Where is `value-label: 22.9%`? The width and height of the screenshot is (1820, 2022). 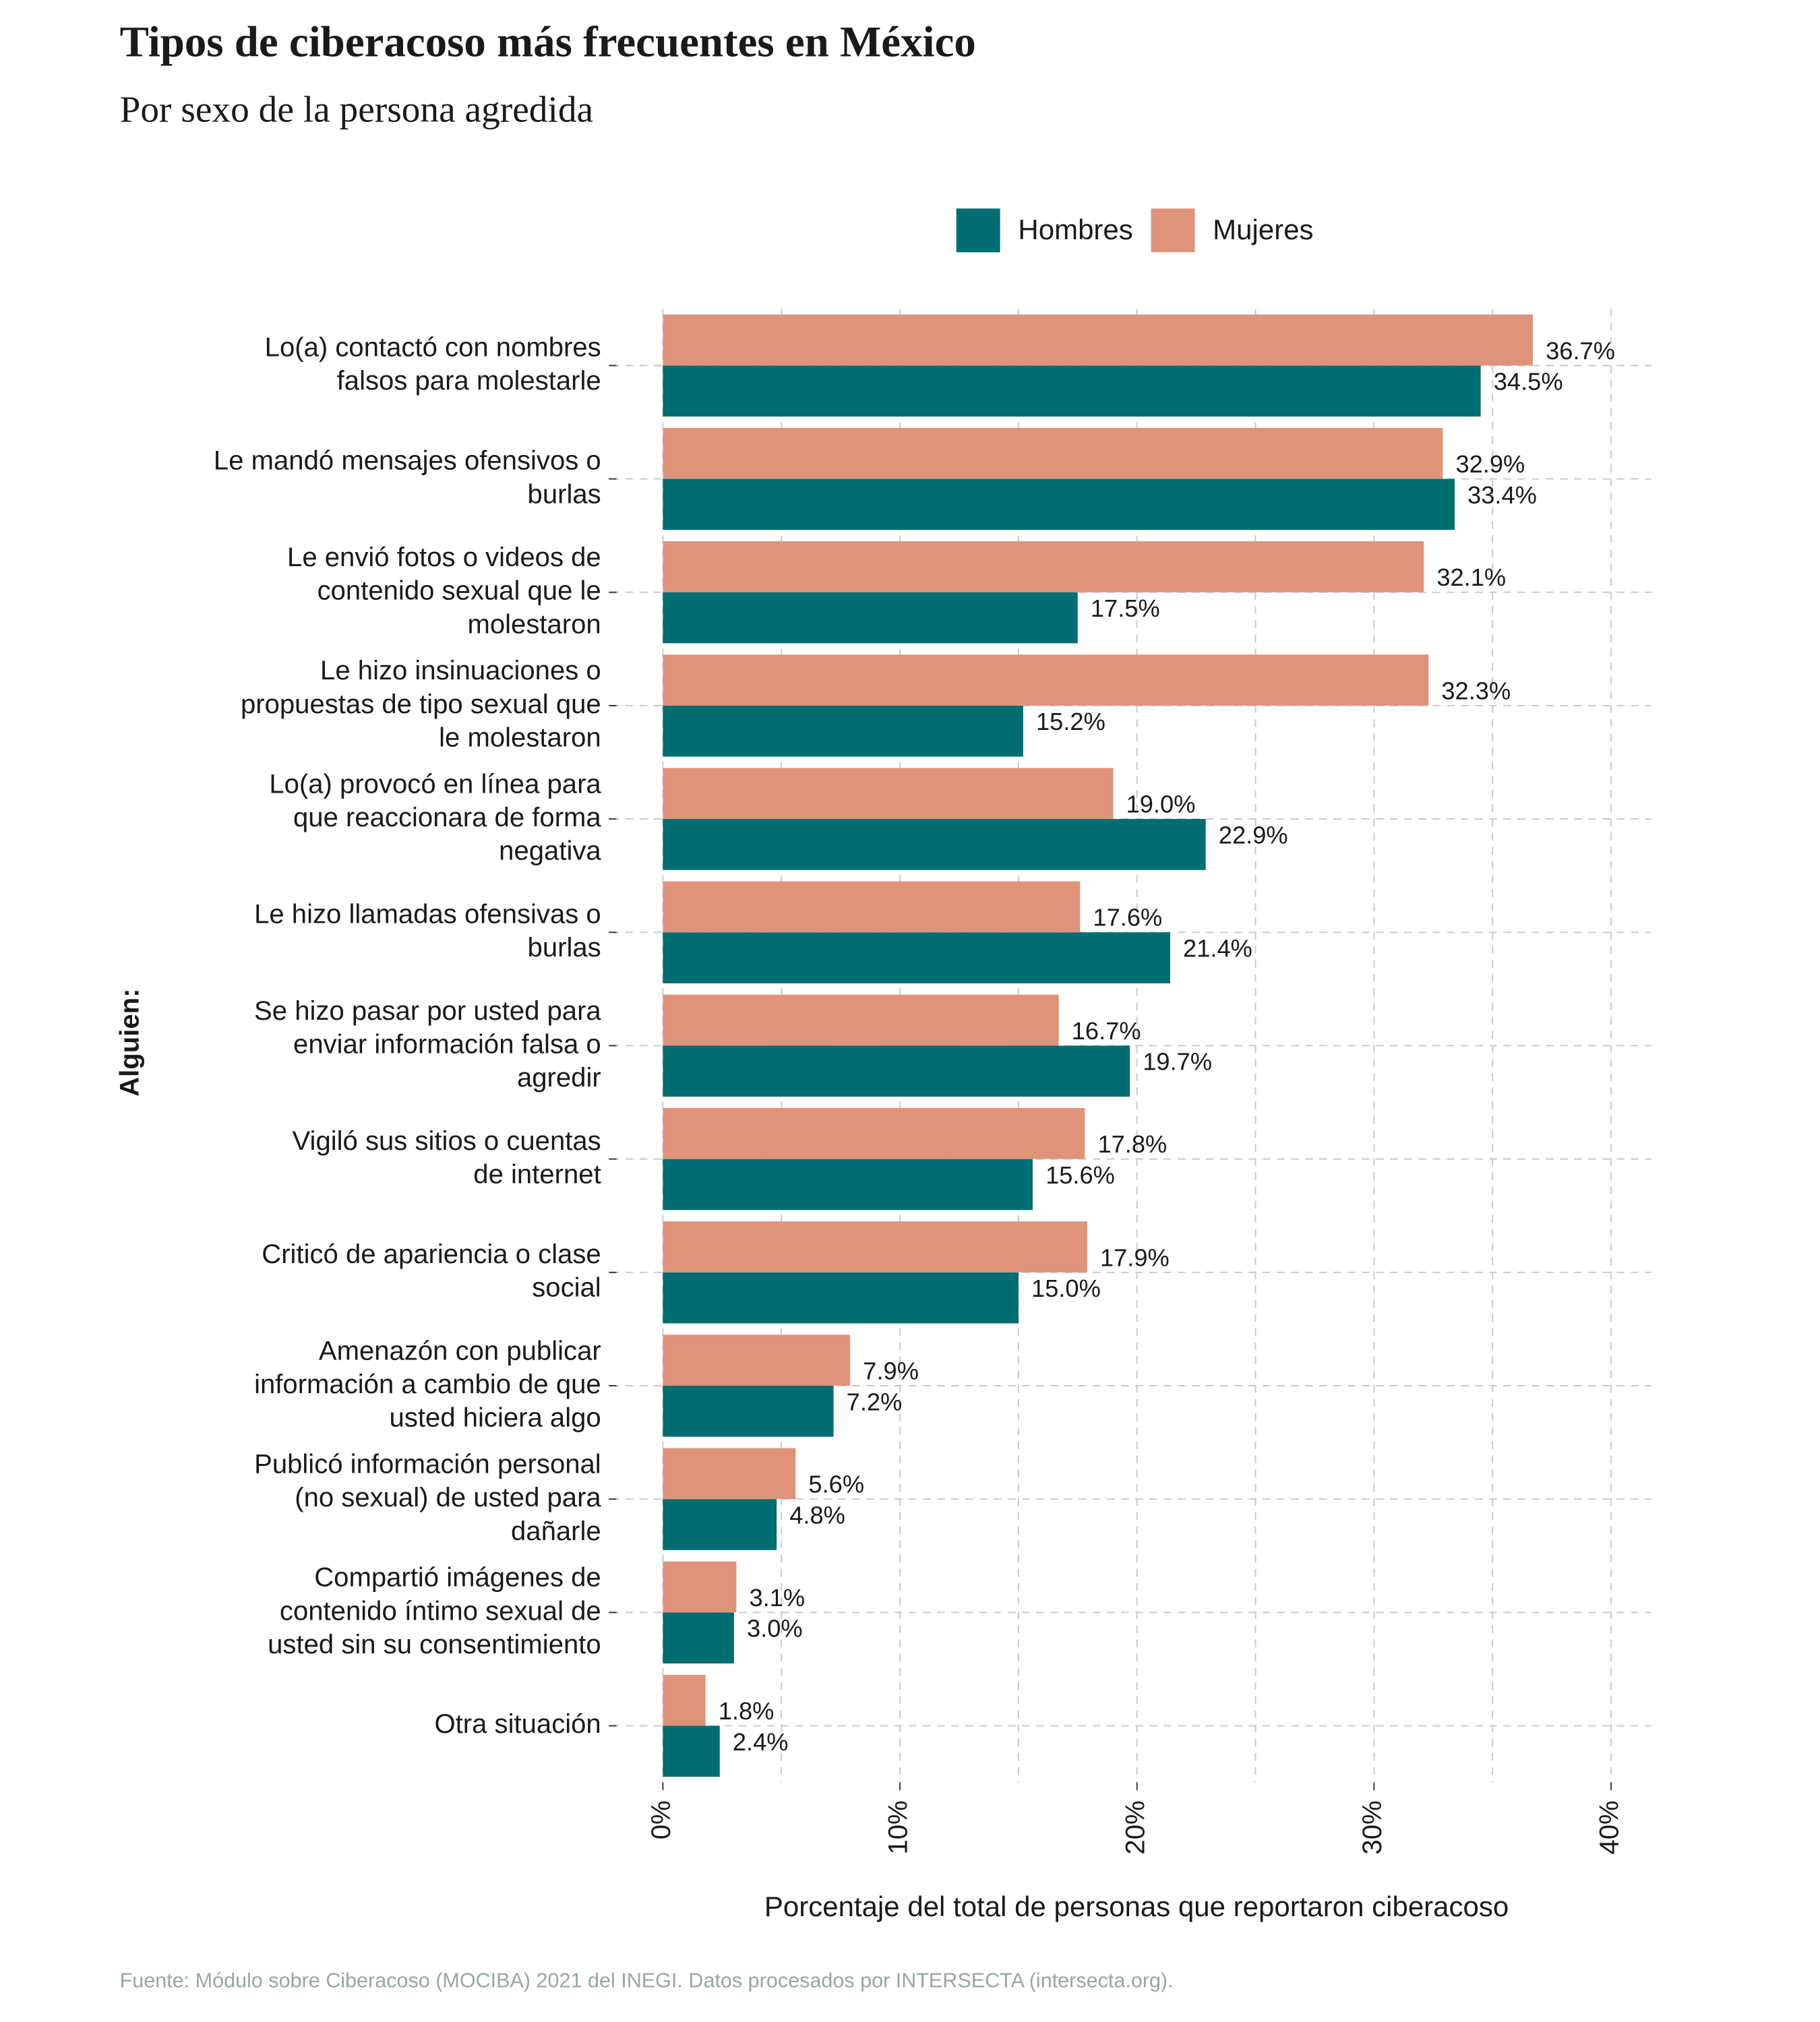
value-label: 22.9% is located at coordinates (1253, 835).